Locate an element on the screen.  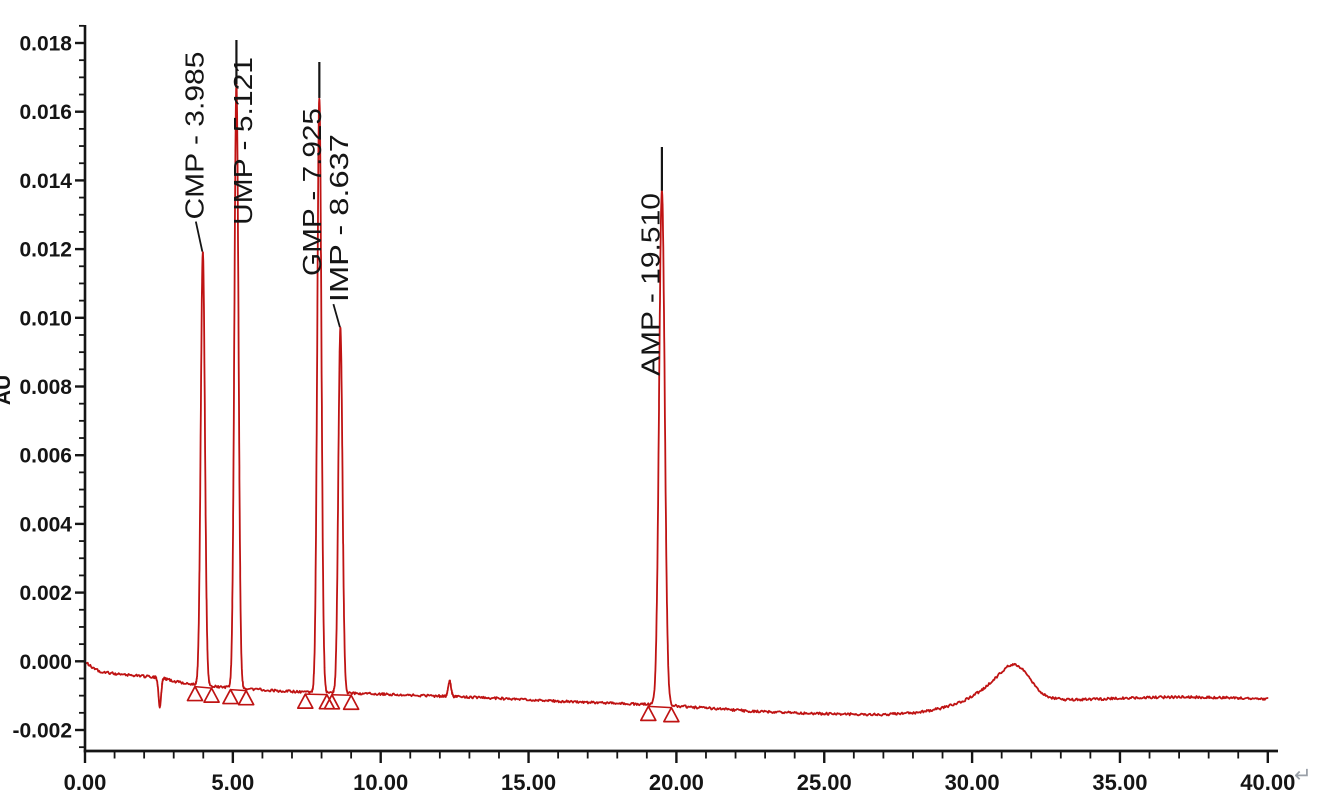
y-tick-label: -0.002 is located at coordinates (42, 731).